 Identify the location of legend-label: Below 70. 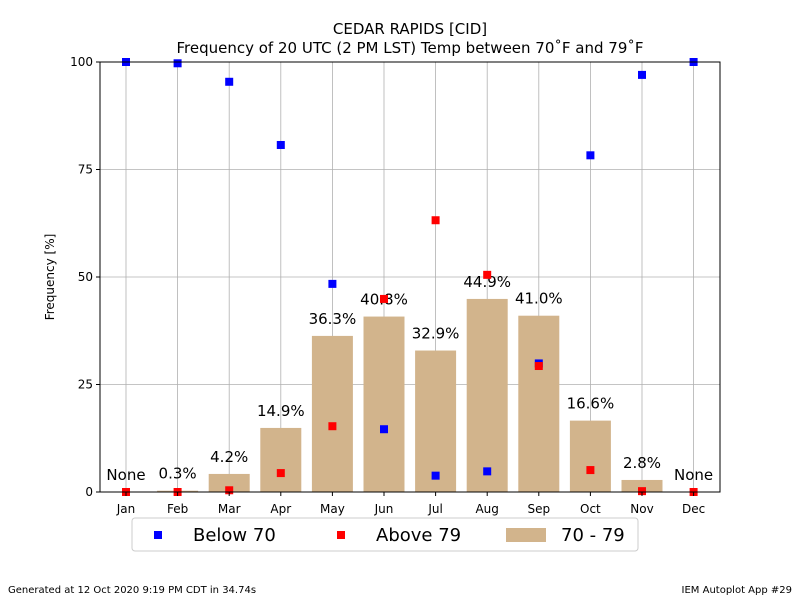
(234, 535).